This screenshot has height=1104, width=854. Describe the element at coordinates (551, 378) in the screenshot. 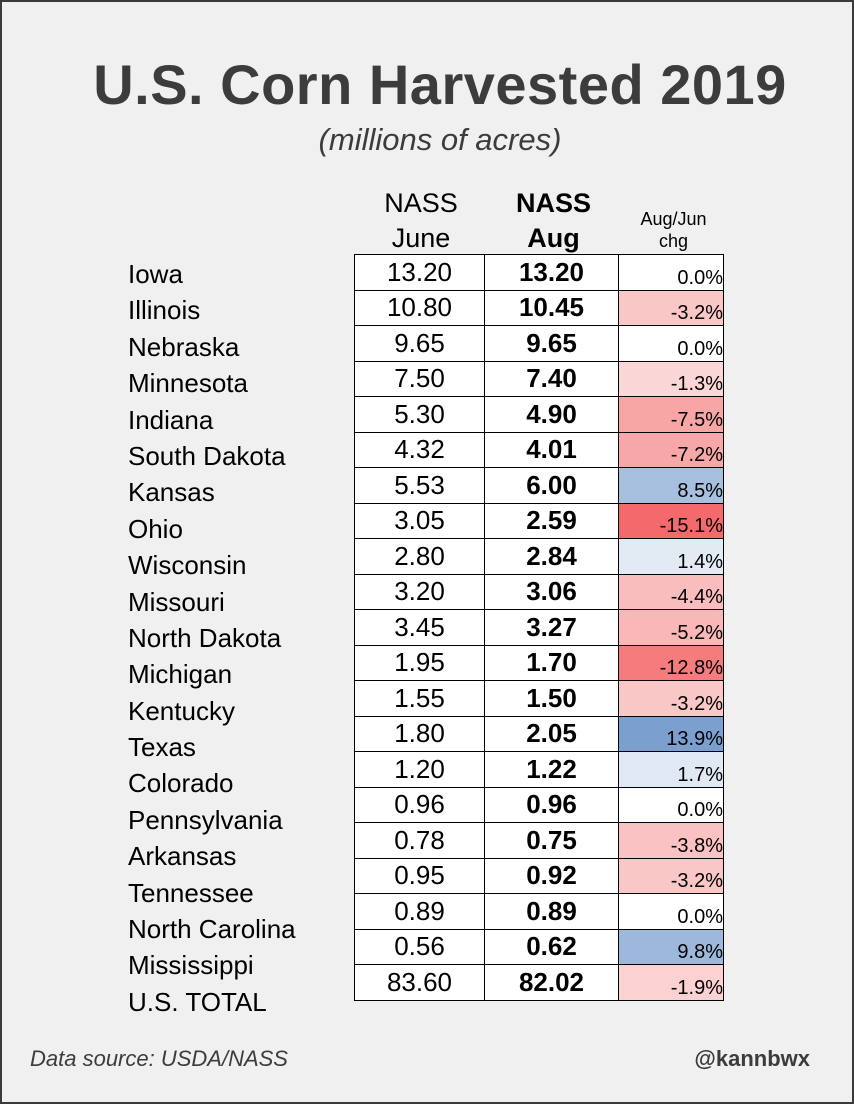

I see `cell-aug: 7.40` at that location.